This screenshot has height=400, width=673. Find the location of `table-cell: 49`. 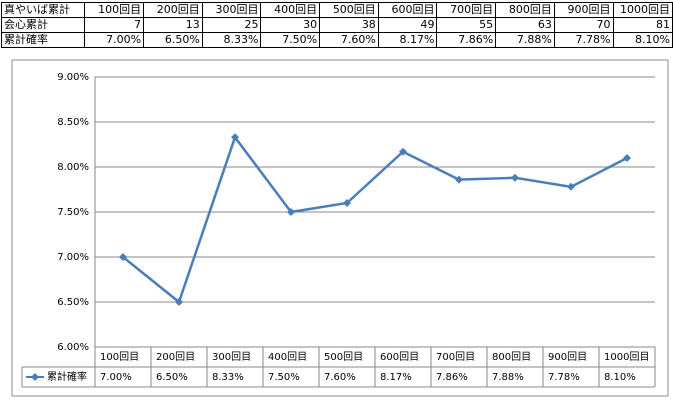

table-cell: 49 is located at coordinates (407, 25).